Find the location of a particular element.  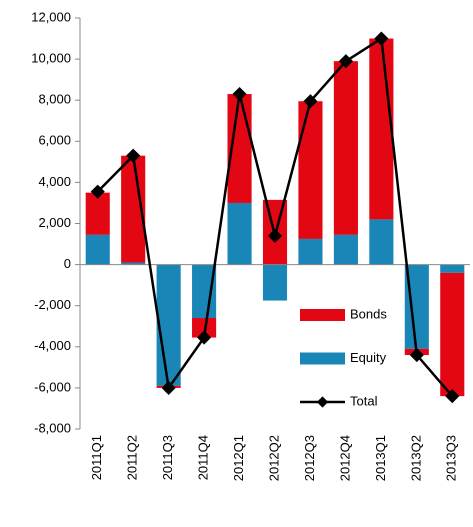

x-tick-label: 2013Q3 is located at coordinates (451, 458).